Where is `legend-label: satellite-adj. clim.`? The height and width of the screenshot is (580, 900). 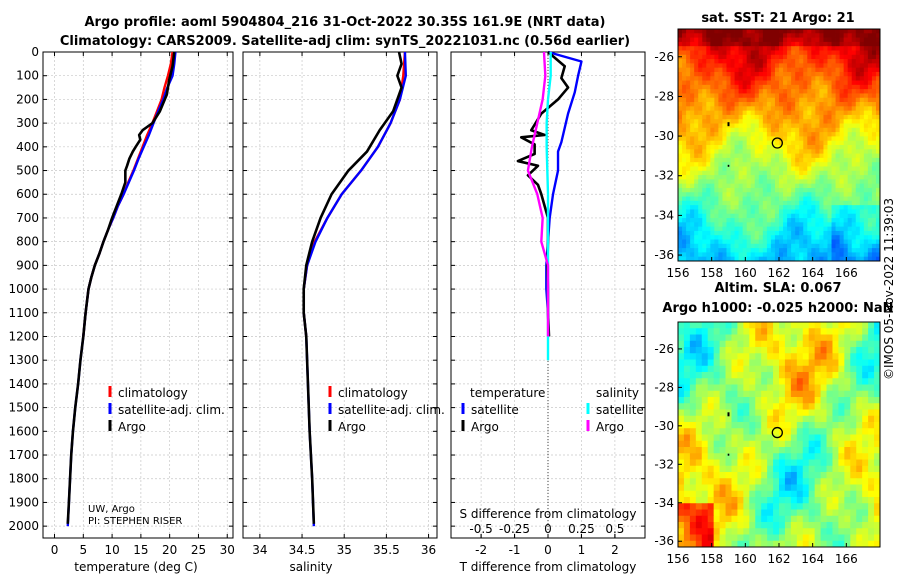
legend-label: satellite-adj. clim. is located at coordinates (171, 410).